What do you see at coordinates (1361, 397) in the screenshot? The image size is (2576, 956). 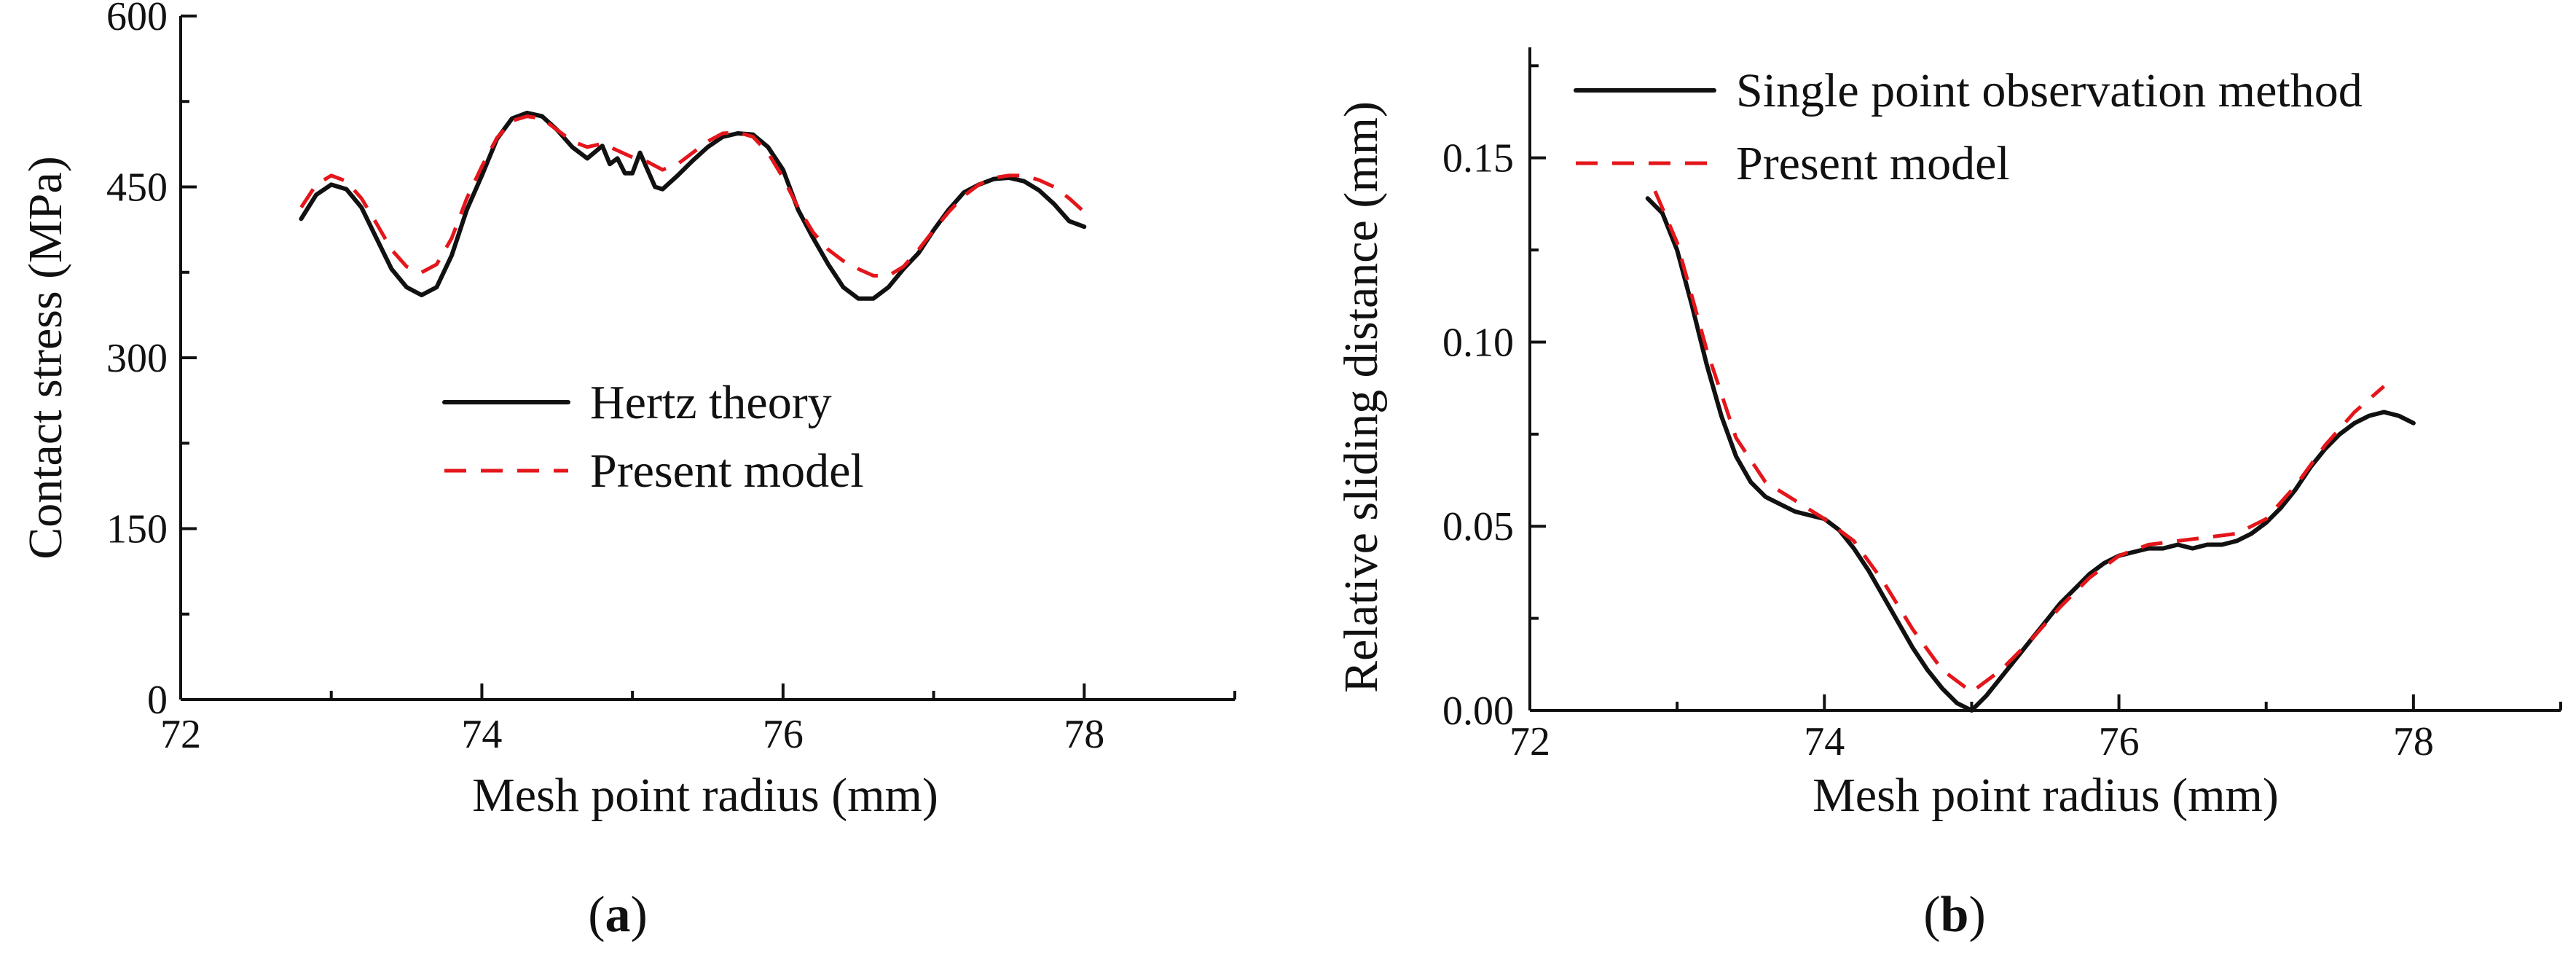 I see `y-axis-title: Relative sliding distance (mm)` at bounding box center [1361, 397].